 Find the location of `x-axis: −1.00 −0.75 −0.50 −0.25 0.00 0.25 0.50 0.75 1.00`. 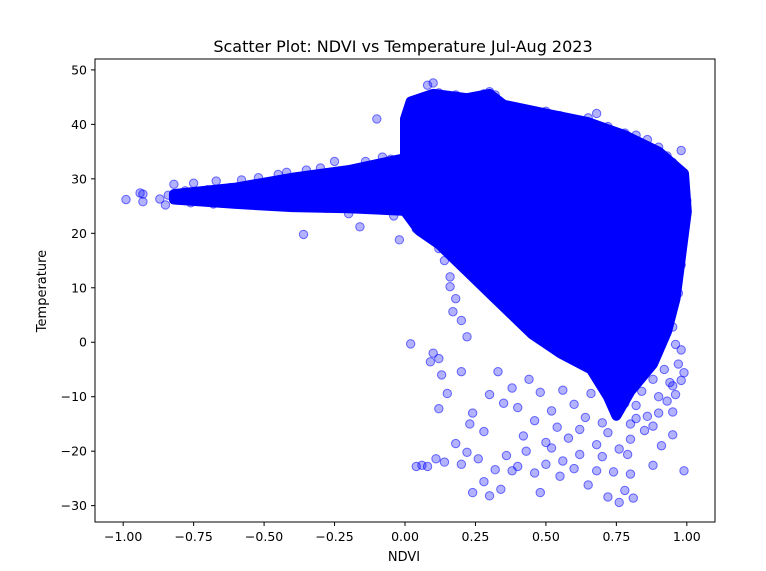

x-axis: −1.00 −0.75 −0.50 −0.25 0.00 0.25 0.50 0.75 1.00 is located at coordinates (402, 533).